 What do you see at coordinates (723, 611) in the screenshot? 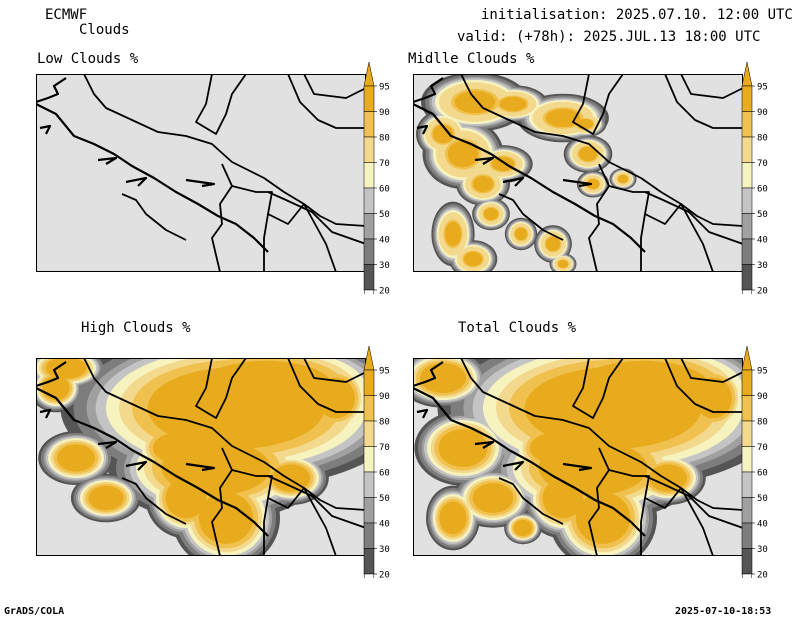
I see `footer-timestamp: 2025-07-10-18:53` at bounding box center [723, 611].